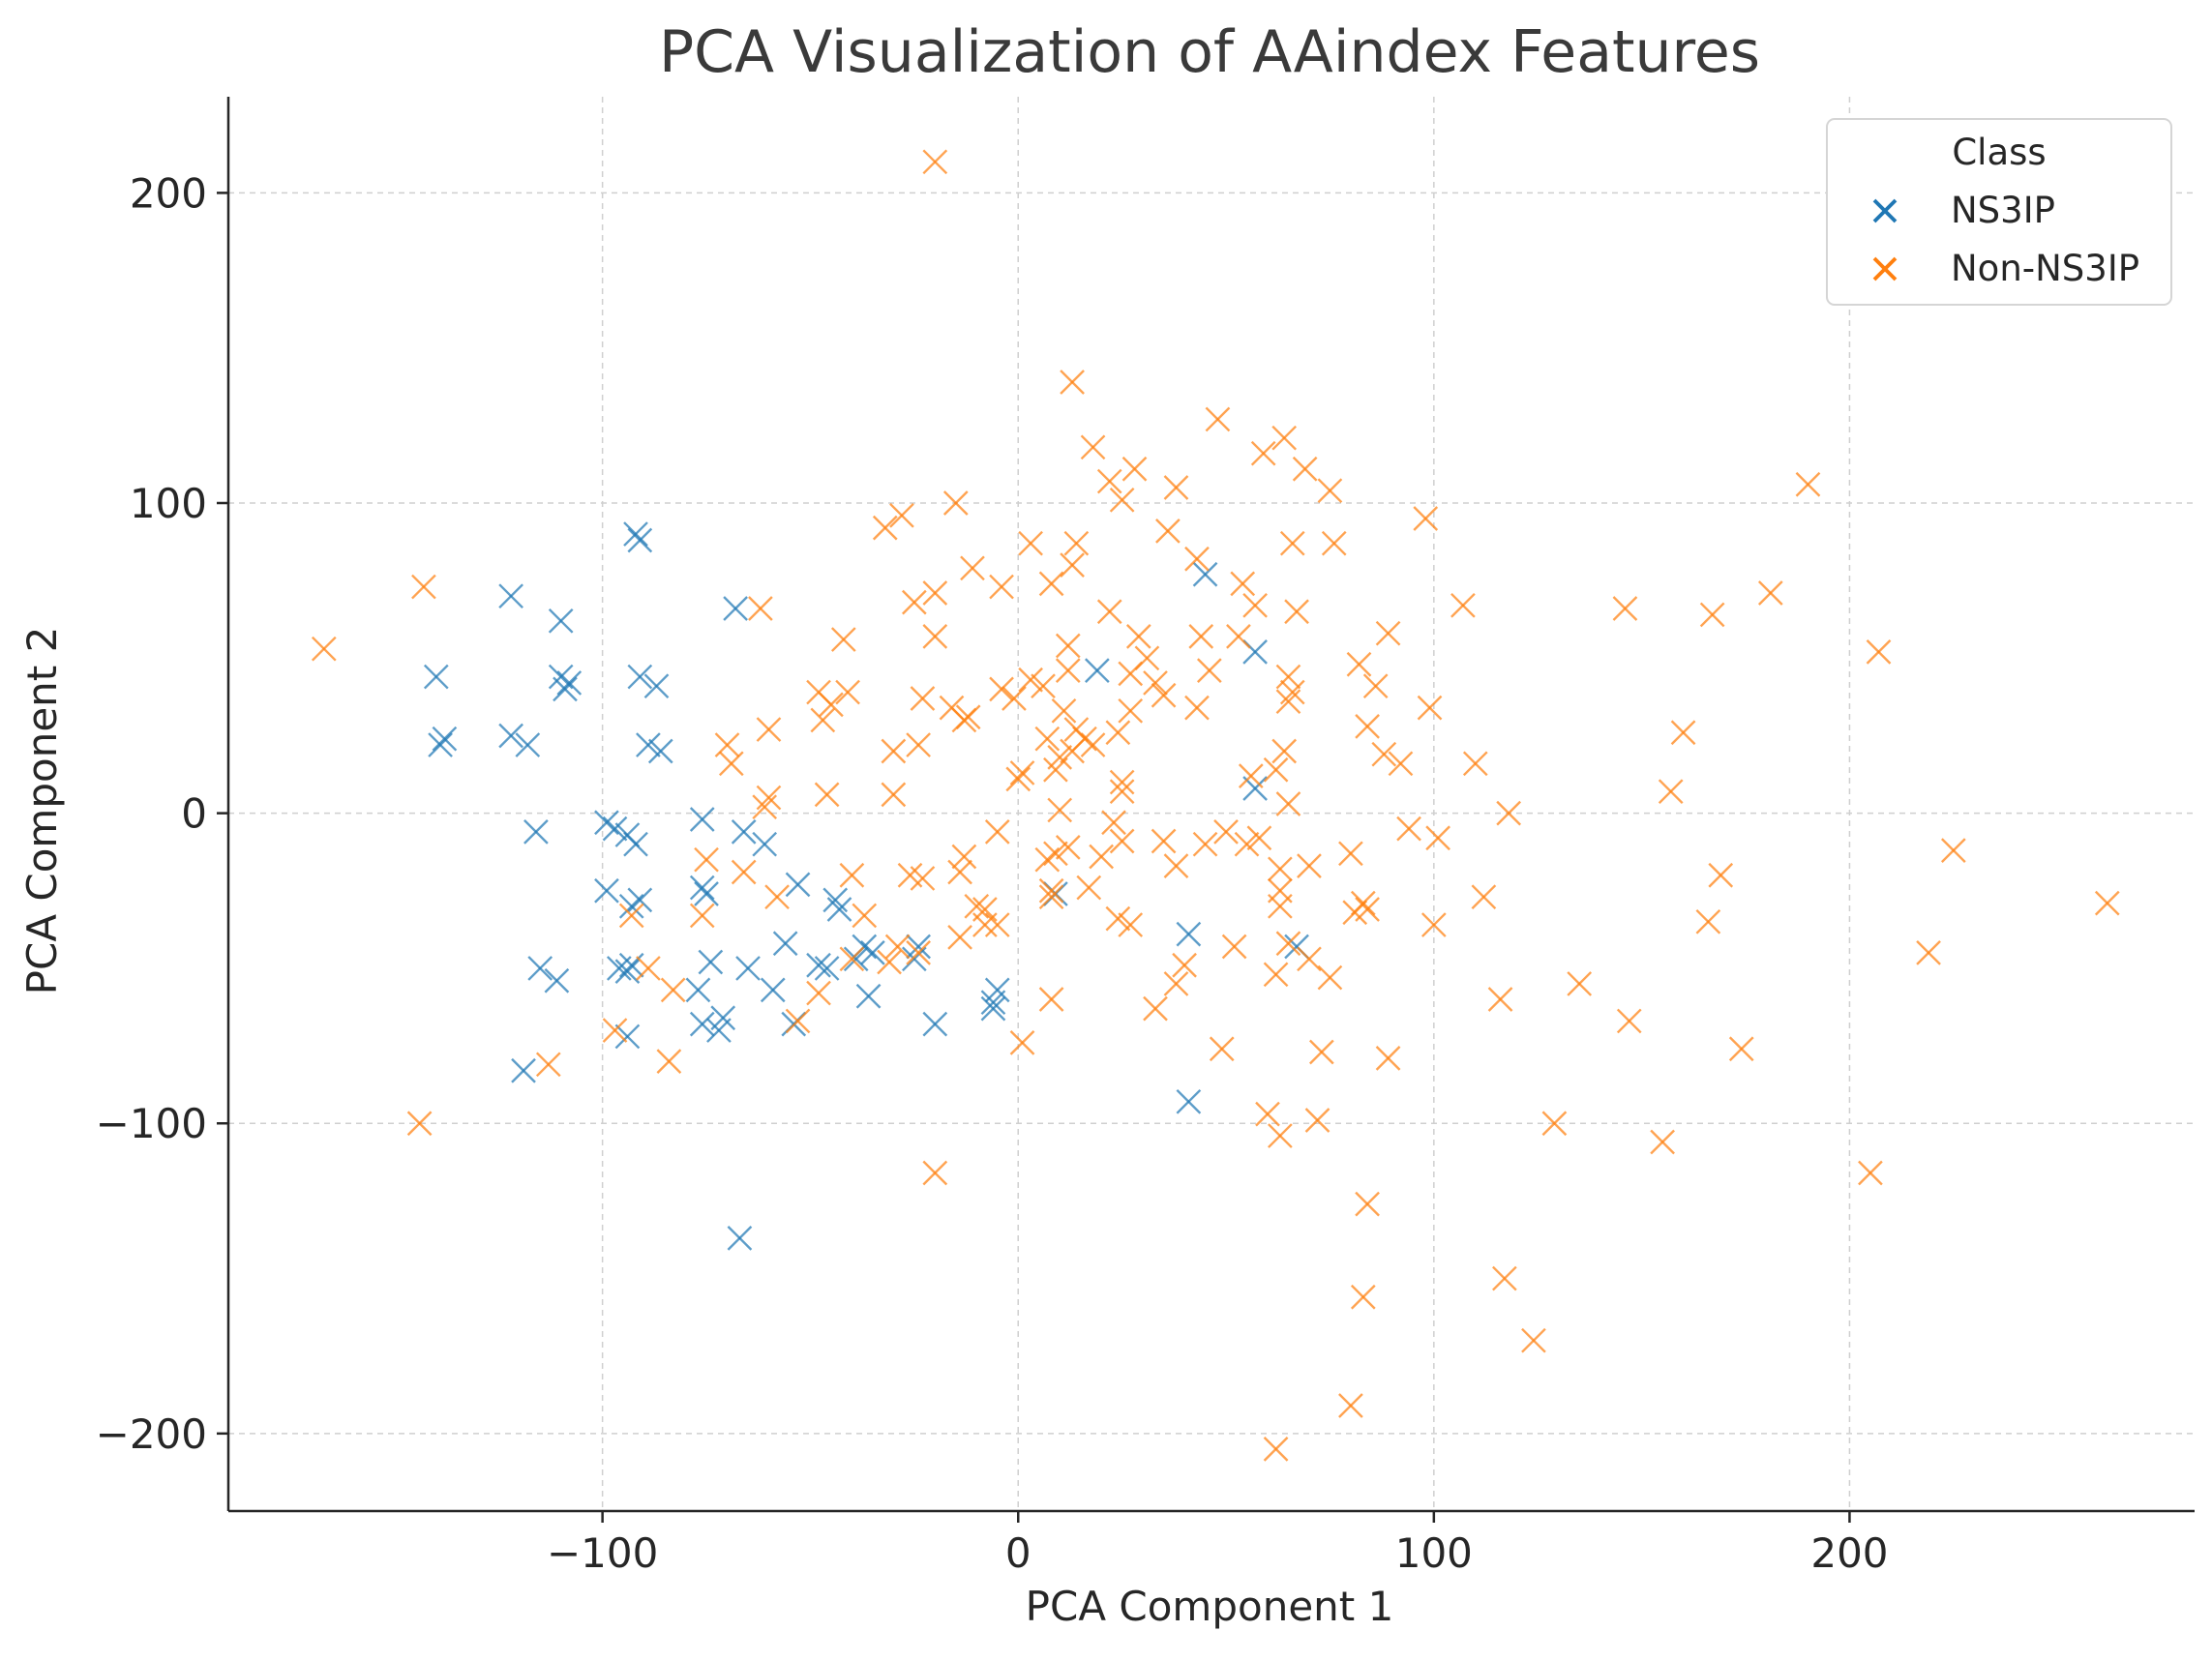  Describe the element at coordinates (168, 503) in the screenshot. I see `y-tick-label: 100` at that location.